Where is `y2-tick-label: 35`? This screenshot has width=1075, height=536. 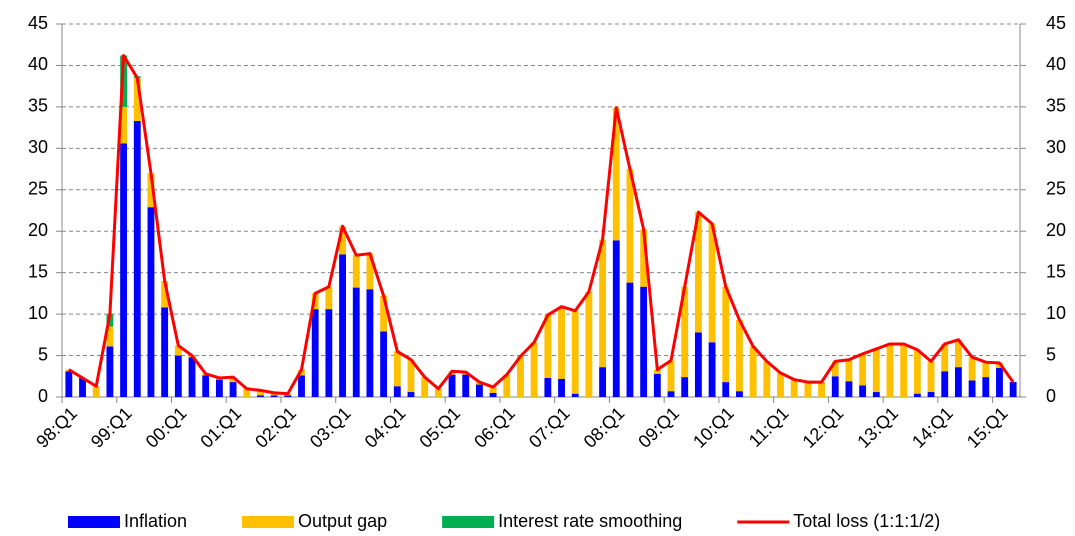
y2-tick-label: 35 is located at coordinates (1056, 106).